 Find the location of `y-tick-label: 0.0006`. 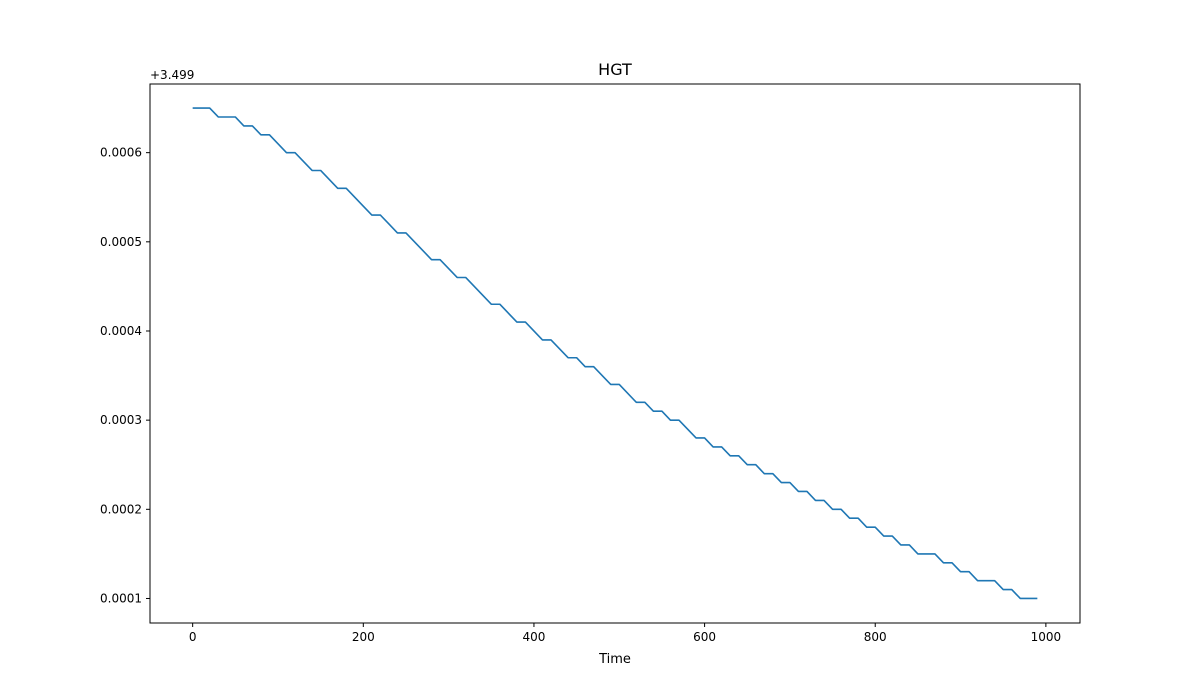

y-tick-label: 0.0006 is located at coordinates (121, 153).